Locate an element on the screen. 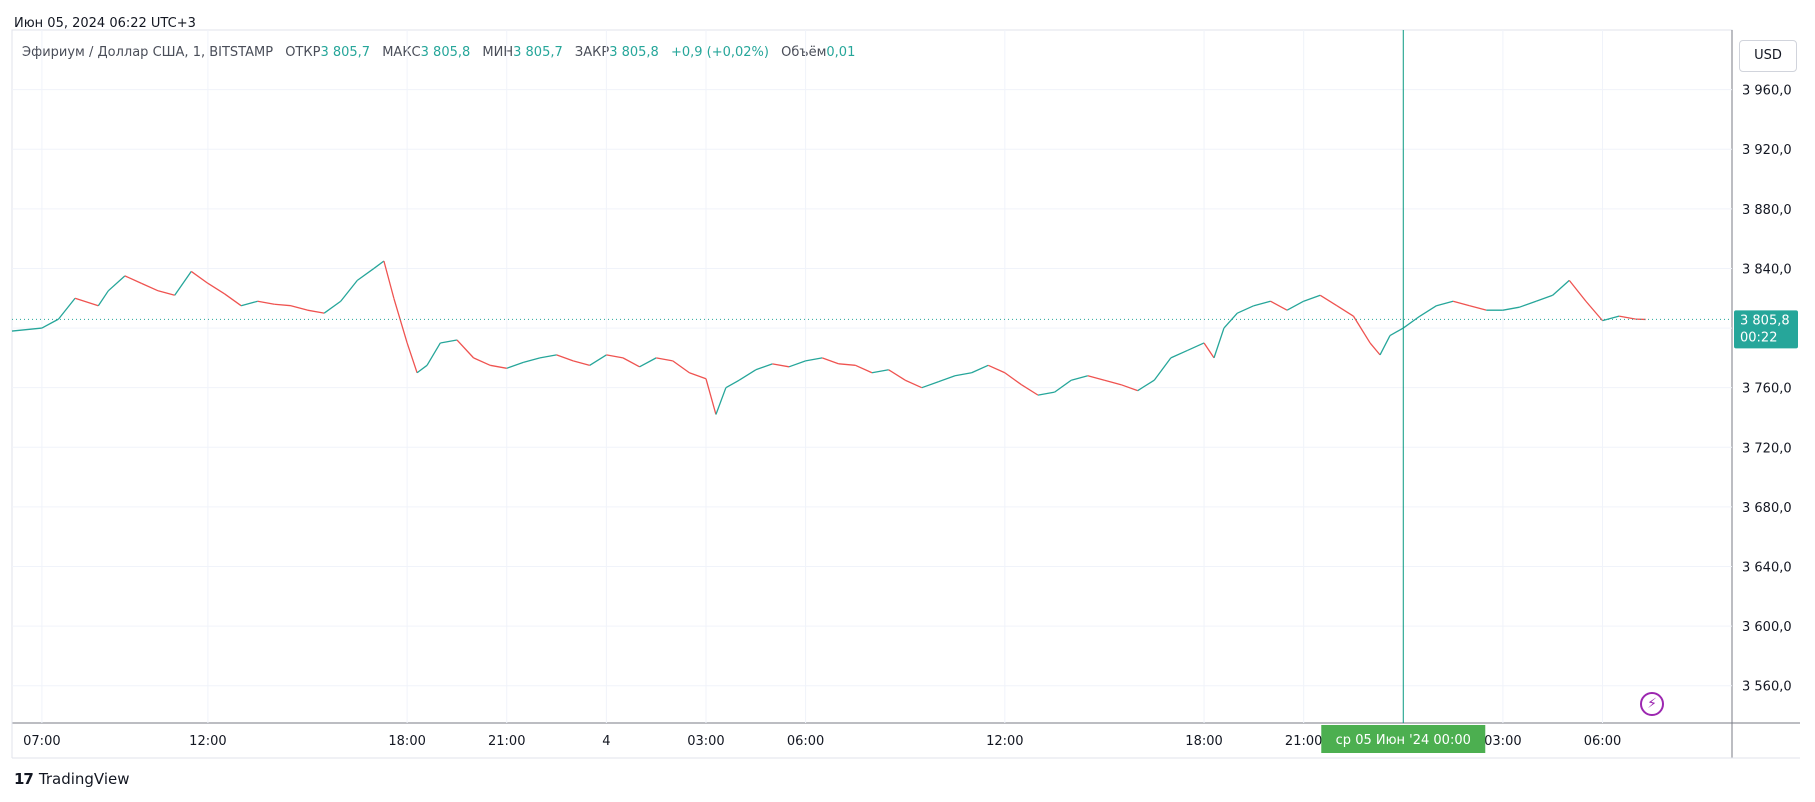  y-tick-label: 3 760,0 is located at coordinates (1767, 389).